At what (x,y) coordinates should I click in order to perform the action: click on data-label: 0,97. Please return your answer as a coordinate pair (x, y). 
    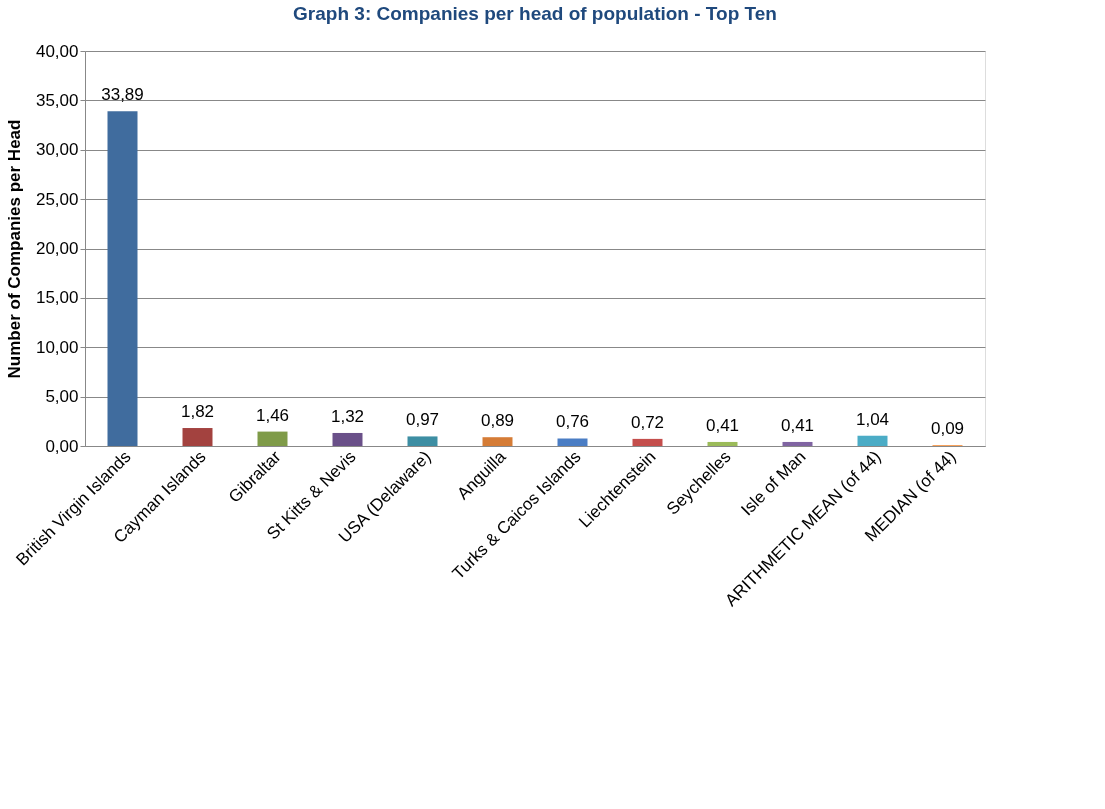
    Looking at the image, I should click on (422, 420).